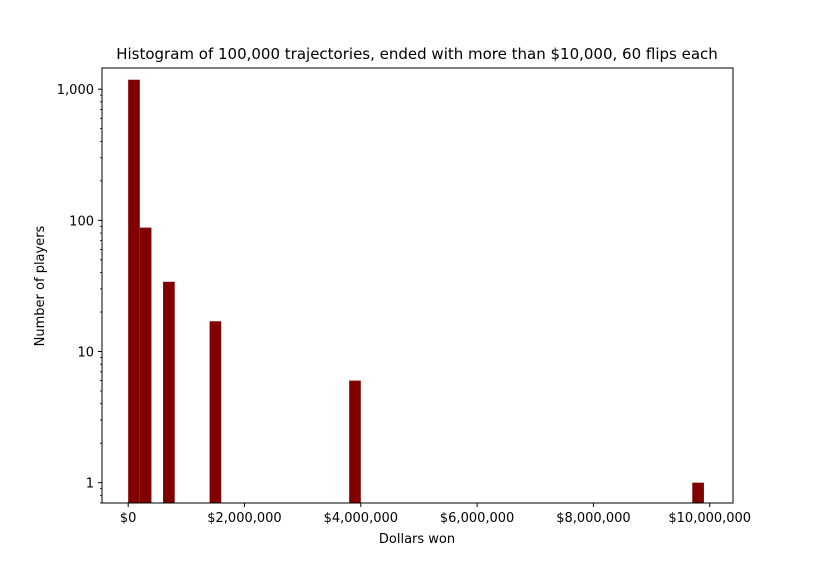  What do you see at coordinates (244, 518) in the screenshot?
I see `x-tick-label-1: $2,000,000` at bounding box center [244, 518].